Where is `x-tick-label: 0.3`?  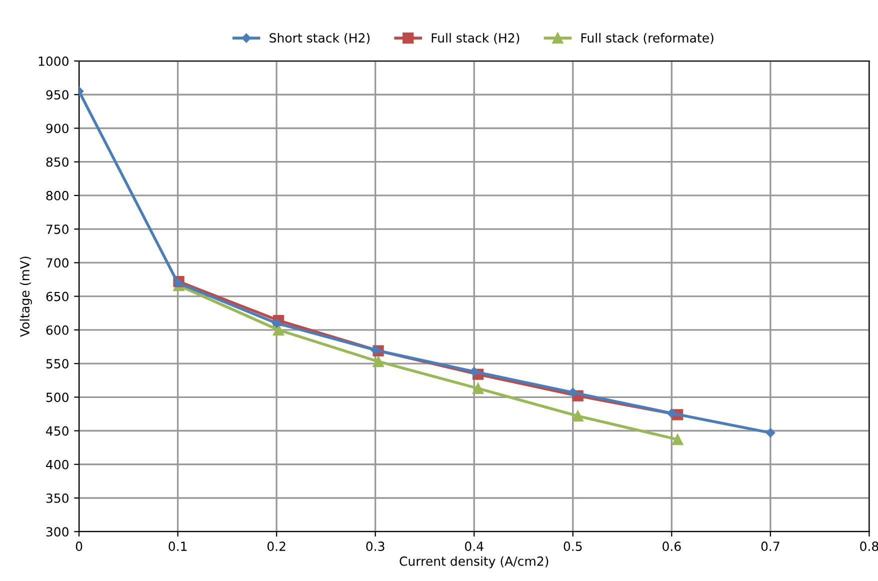
x-tick-label: 0.3 is located at coordinates (375, 547).